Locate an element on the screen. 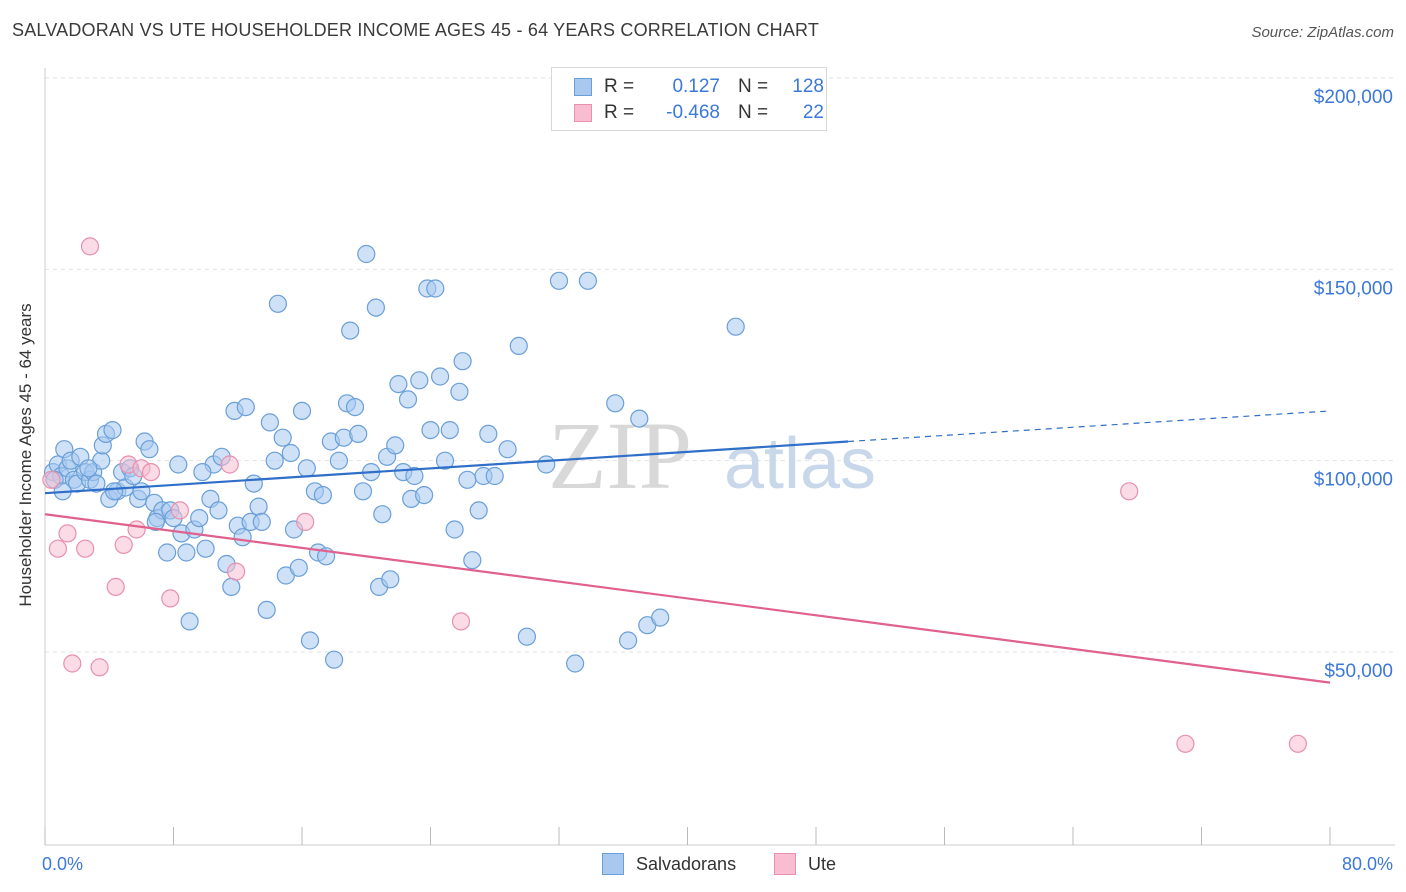 The image size is (1406, 892). legend-row-salvadorans: R = 0.127 N = 128 is located at coordinates (699, 87).